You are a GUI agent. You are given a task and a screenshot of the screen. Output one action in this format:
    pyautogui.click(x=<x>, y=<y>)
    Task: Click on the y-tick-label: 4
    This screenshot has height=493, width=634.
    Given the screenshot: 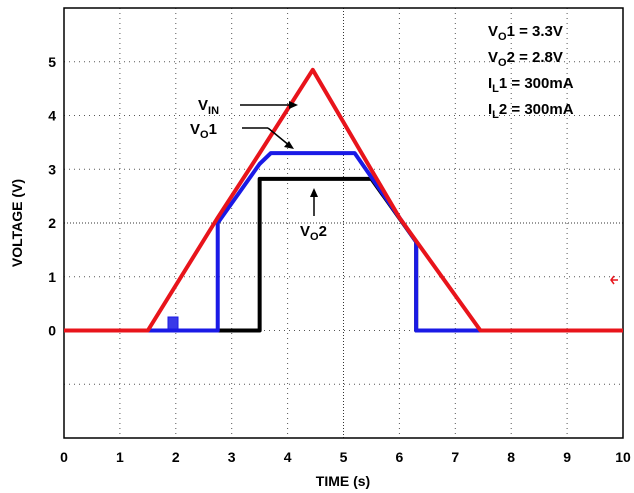 What is the action you would take?
    pyautogui.click(x=52, y=116)
    